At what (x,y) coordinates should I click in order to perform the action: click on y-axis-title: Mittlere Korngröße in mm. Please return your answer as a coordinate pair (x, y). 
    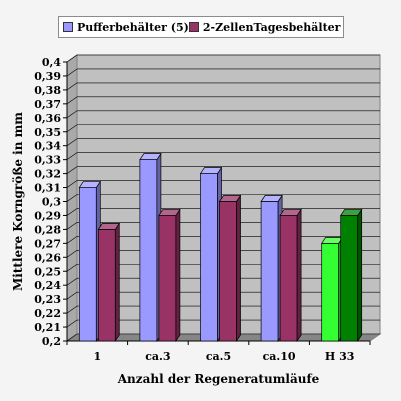
    Looking at the image, I should click on (18, 201).